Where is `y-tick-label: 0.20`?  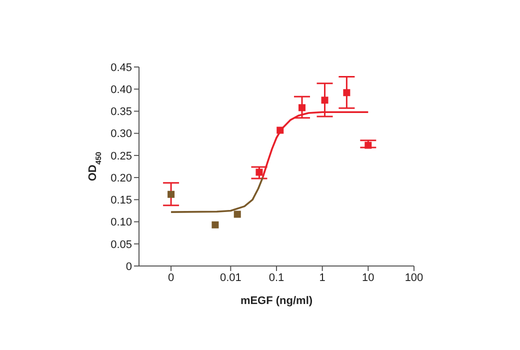 y-tick-label: 0.20 is located at coordinates (121, 178).